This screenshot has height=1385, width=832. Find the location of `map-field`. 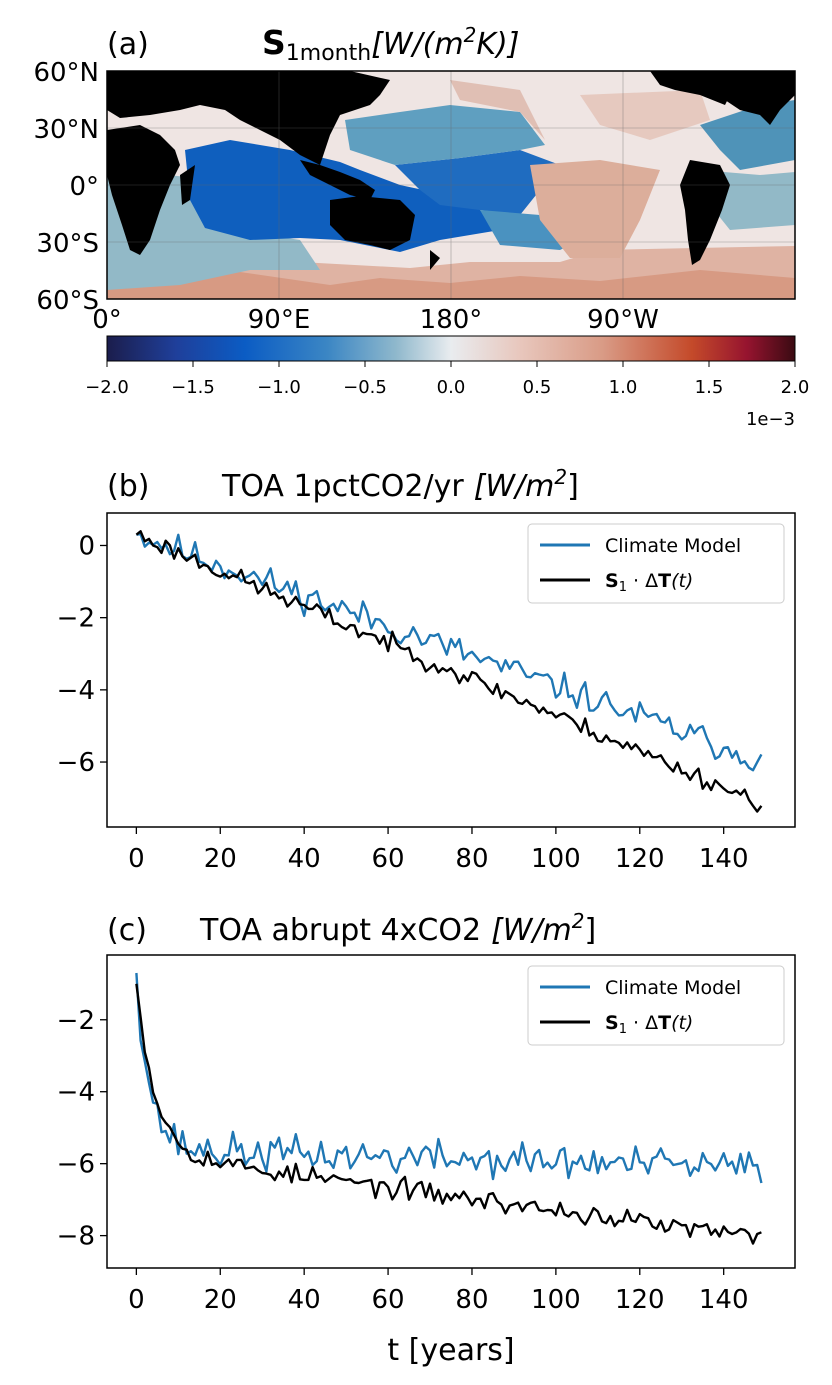

map-field is located at coordinates (451, 185).